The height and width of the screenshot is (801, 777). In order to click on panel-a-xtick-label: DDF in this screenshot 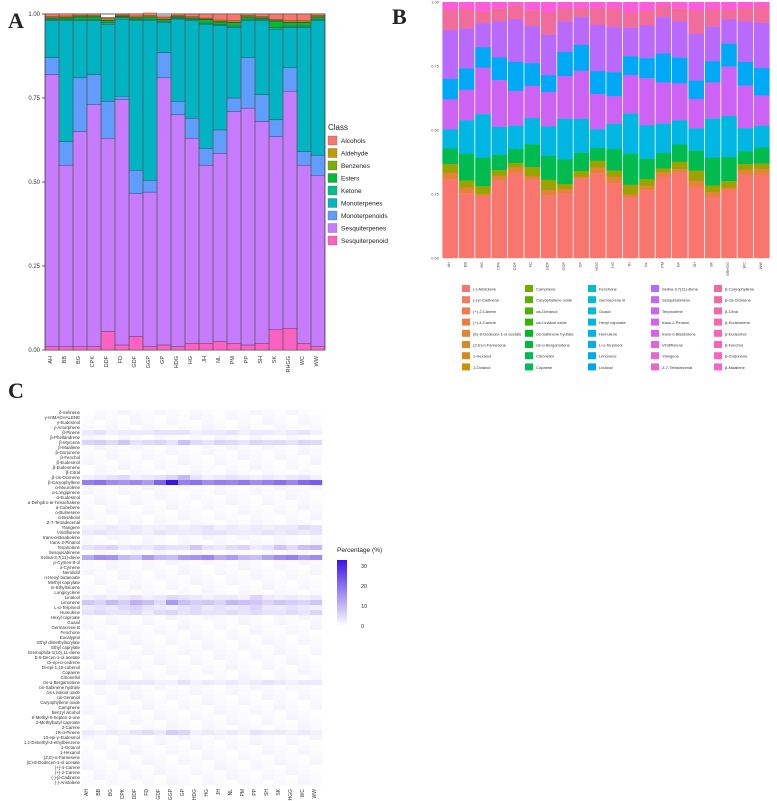, I will do `click(107, 361)`.